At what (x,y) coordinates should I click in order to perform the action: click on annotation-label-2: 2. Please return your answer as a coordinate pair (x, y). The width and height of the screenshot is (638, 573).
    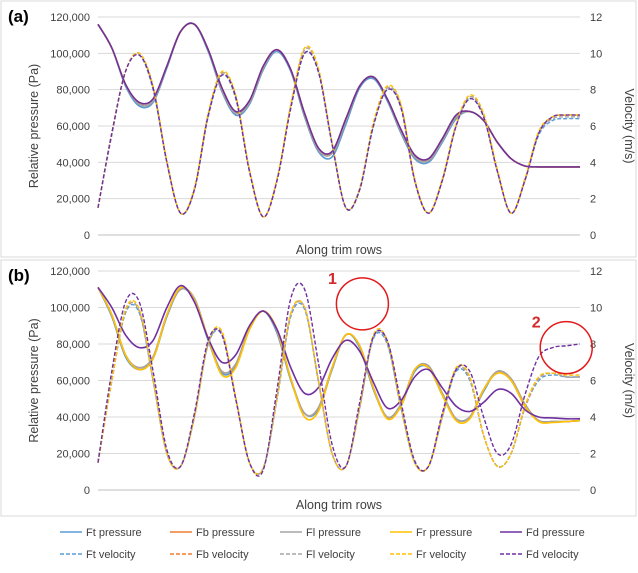
    Looking at the image, I should click on (536, 323).